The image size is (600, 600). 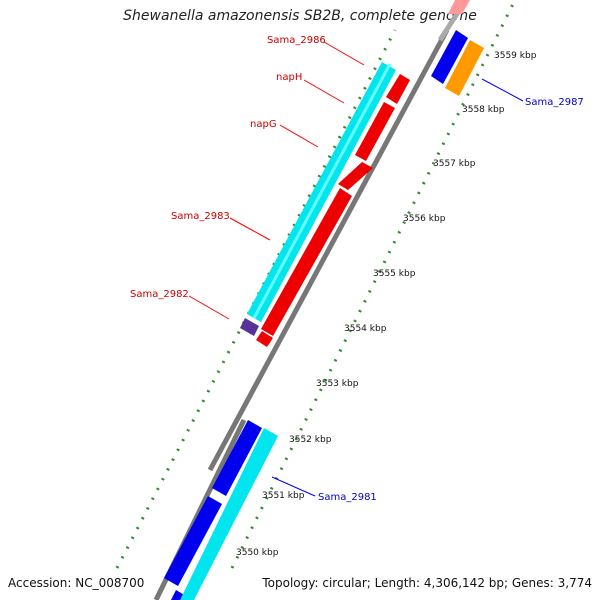 What do you see at coordinates (424, 219) in the screenshot?
I see `tick-label: 3556 kbp` at bounding box center [424, 219].